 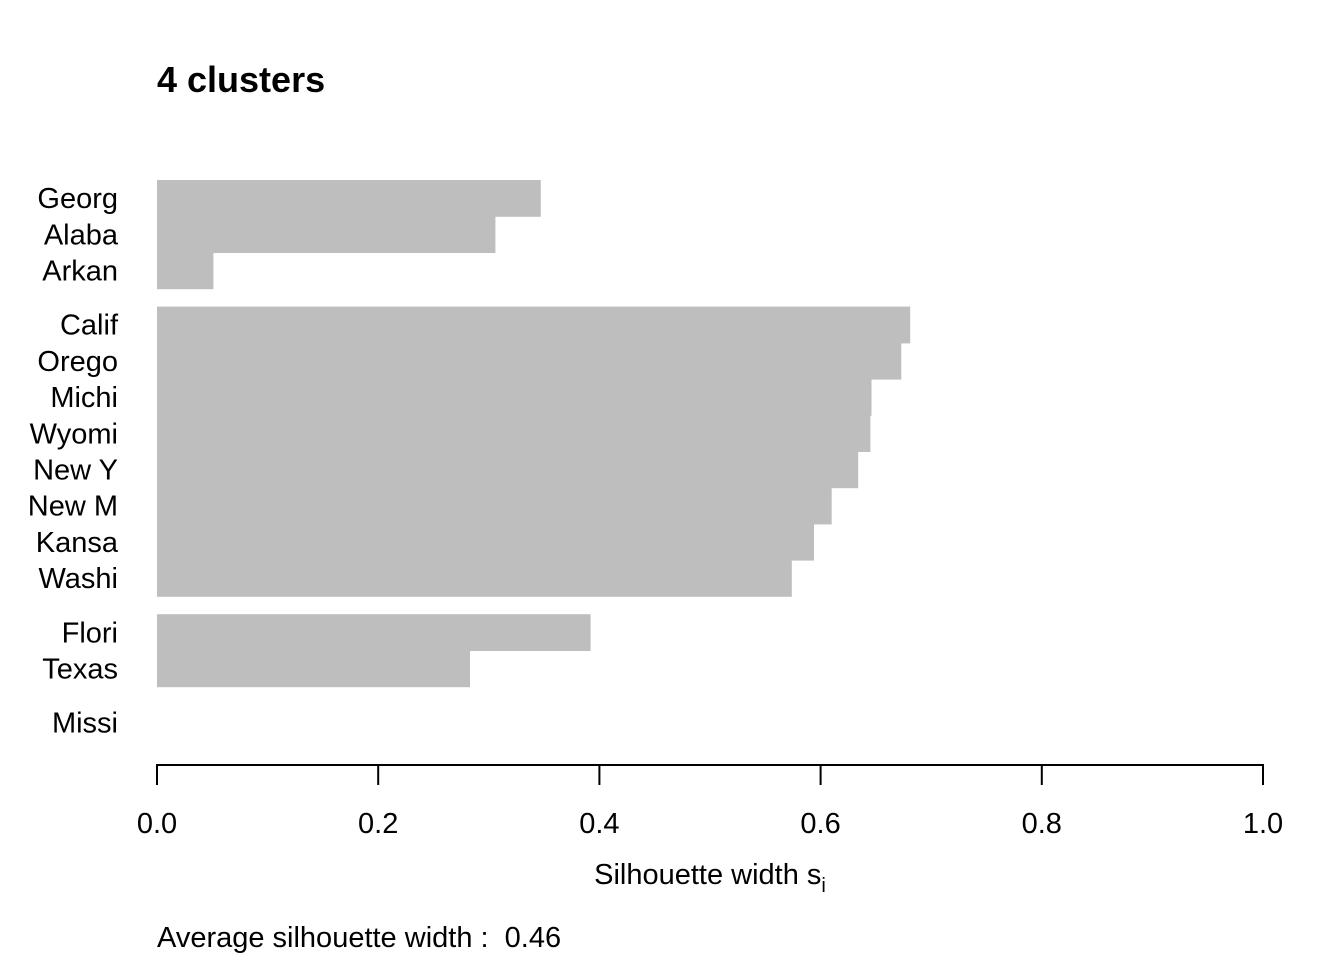 I want to click on average-silhouette-footer: Average silhouette width : 0.46, so click(x=359, y=938).